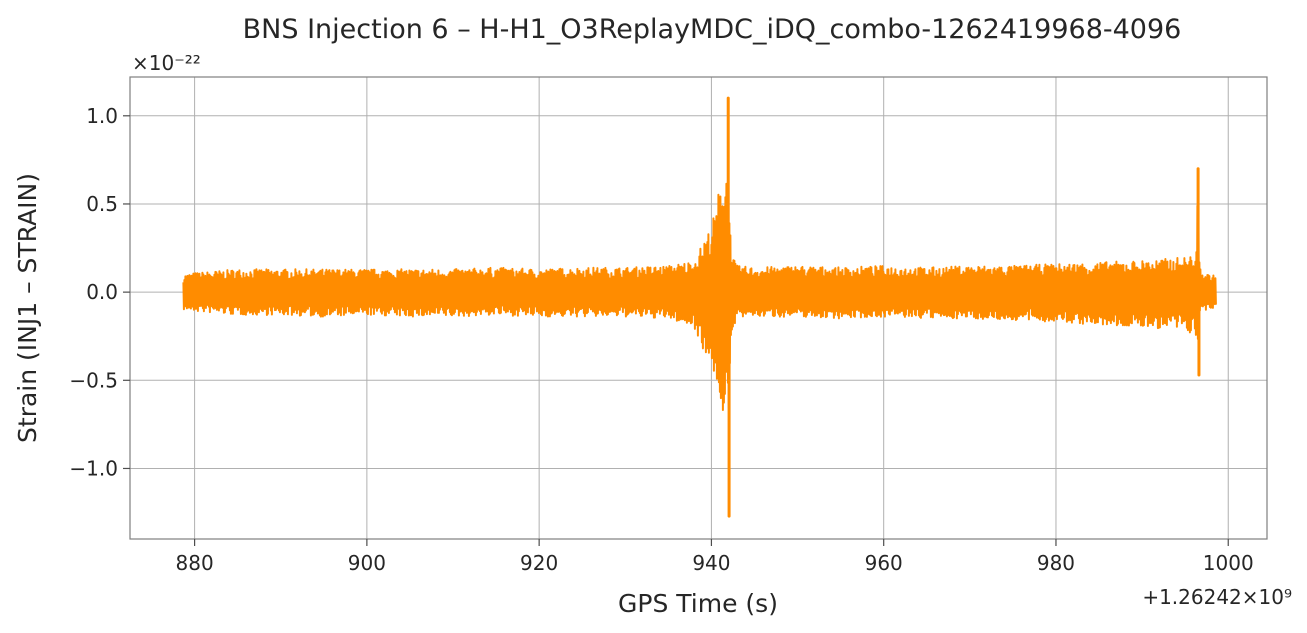 The height and width of the screenshot is (633, 1307). What do you see at coordinates (711, 563) in the screenshot?
I see `x-tick-label: 940` at bounding box center [711, 563].